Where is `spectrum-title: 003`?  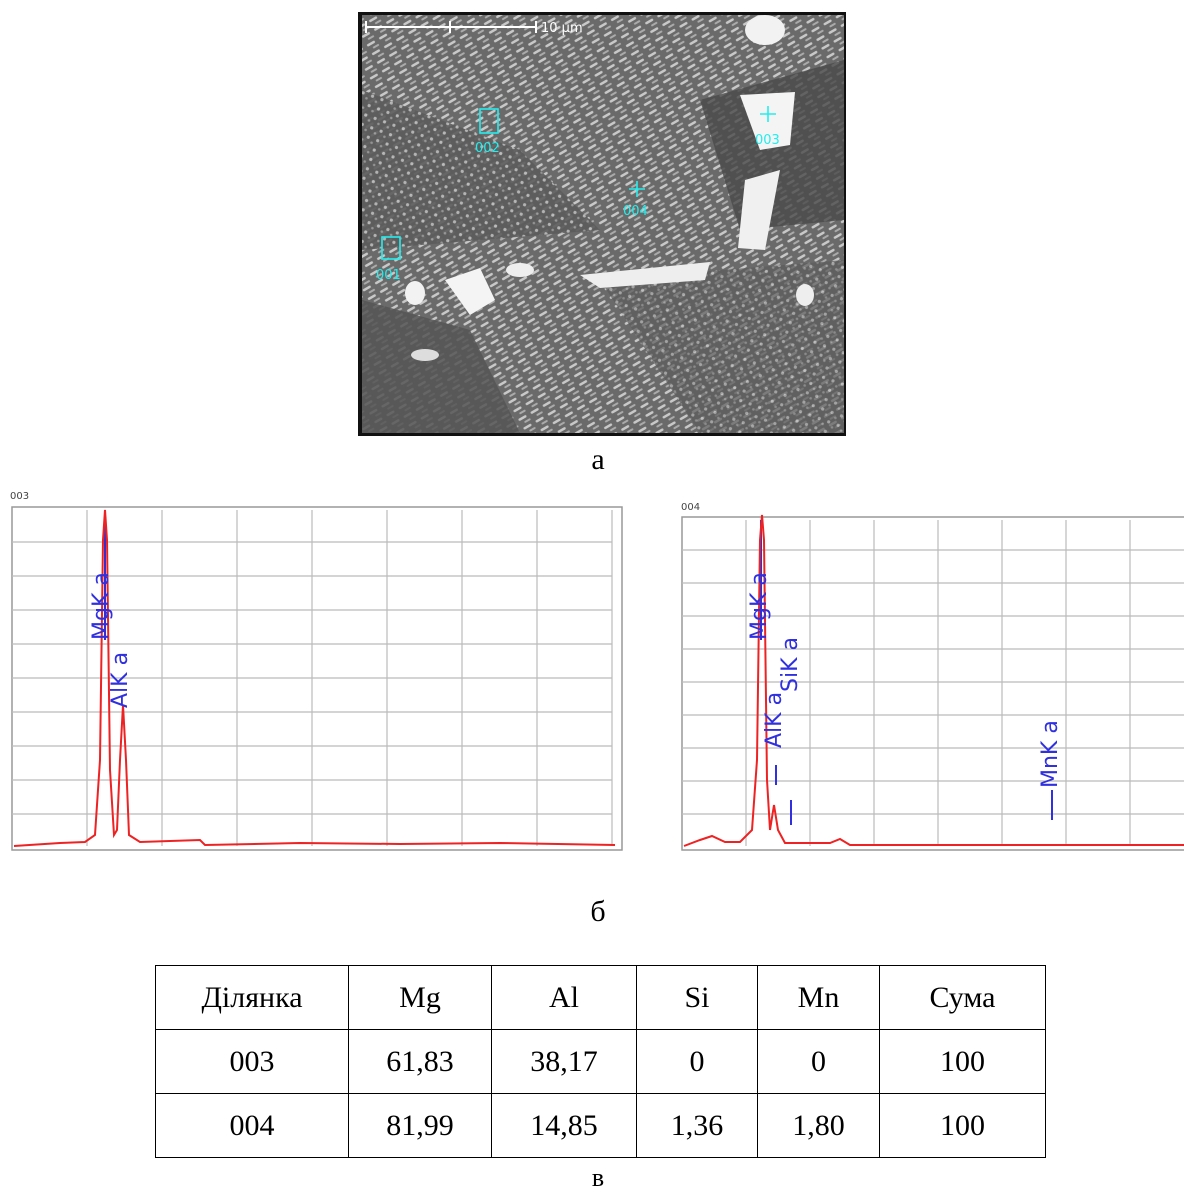
spectrum-title: 003 is located at coordinates (19, 496).